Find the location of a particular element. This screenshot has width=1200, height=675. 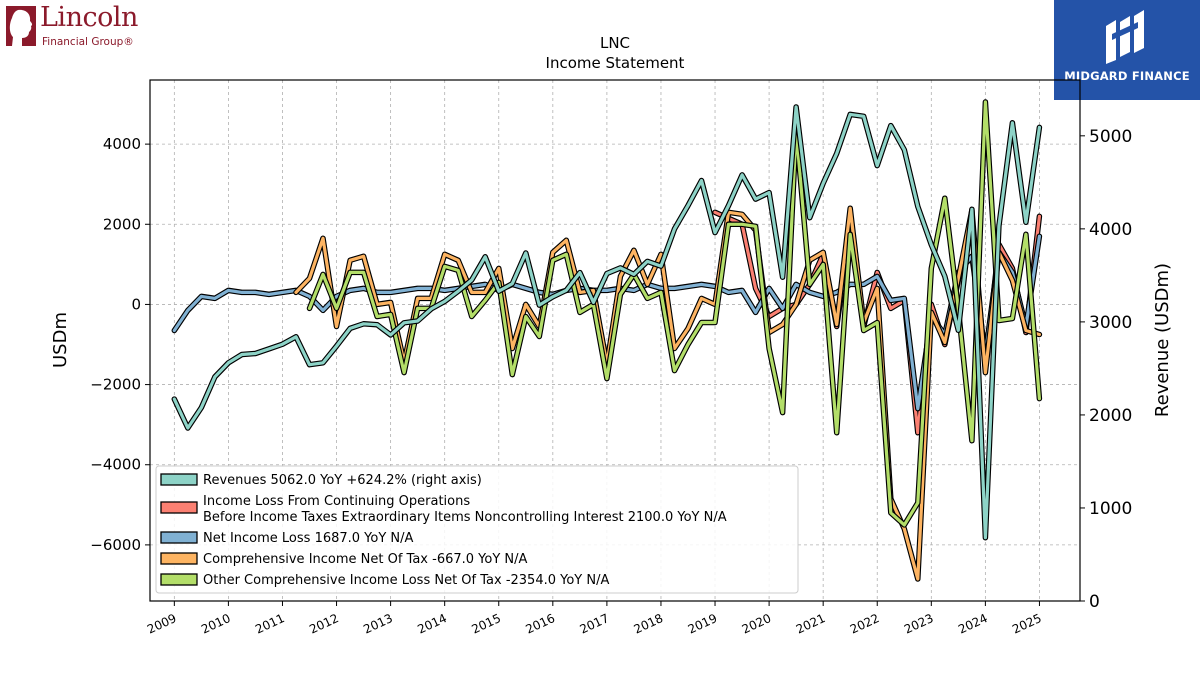

x-tick-label: 2016 is located at coordinates (540, 624).